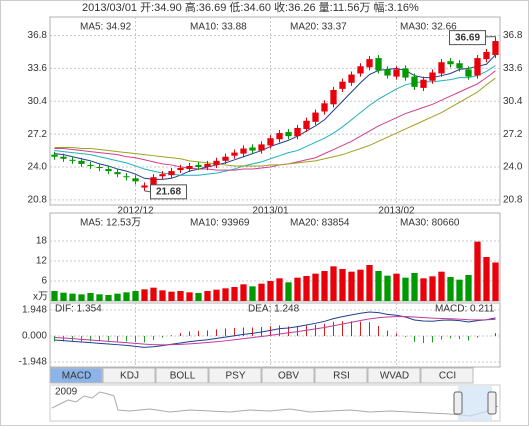  I want to click on callout-line, so click(147, 191).